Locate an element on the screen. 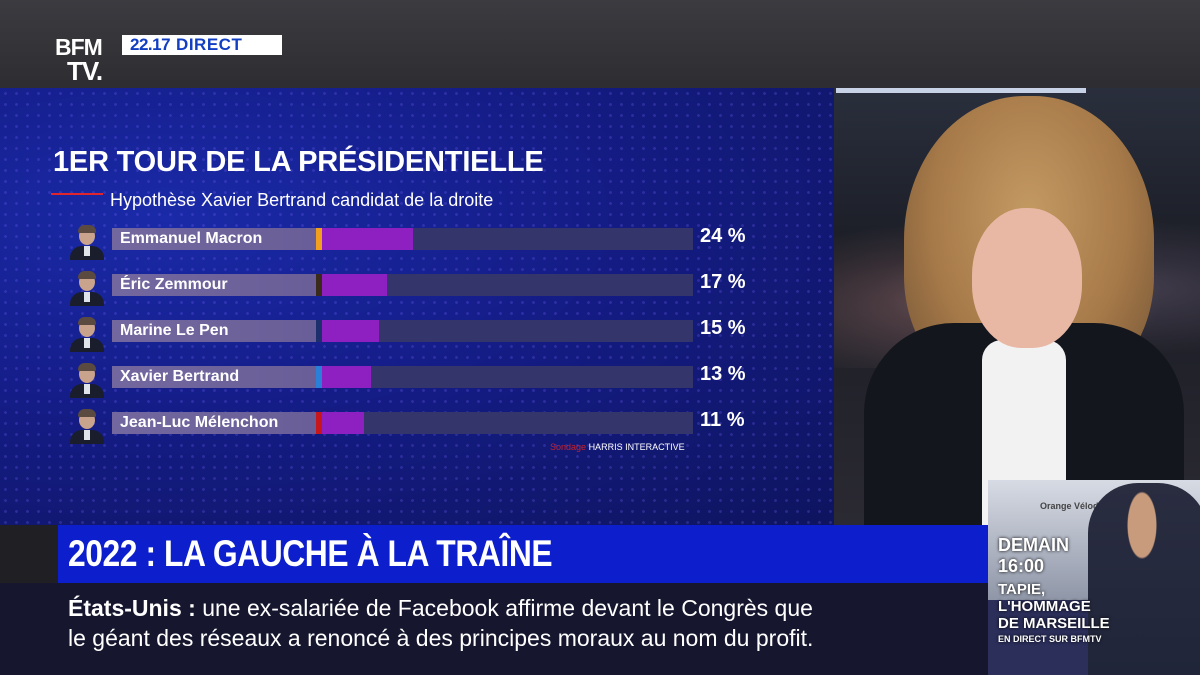 This screenshot has width=1200, height=675. live-badge: 22.17 DIRECT is located at coordinates (202, 45).